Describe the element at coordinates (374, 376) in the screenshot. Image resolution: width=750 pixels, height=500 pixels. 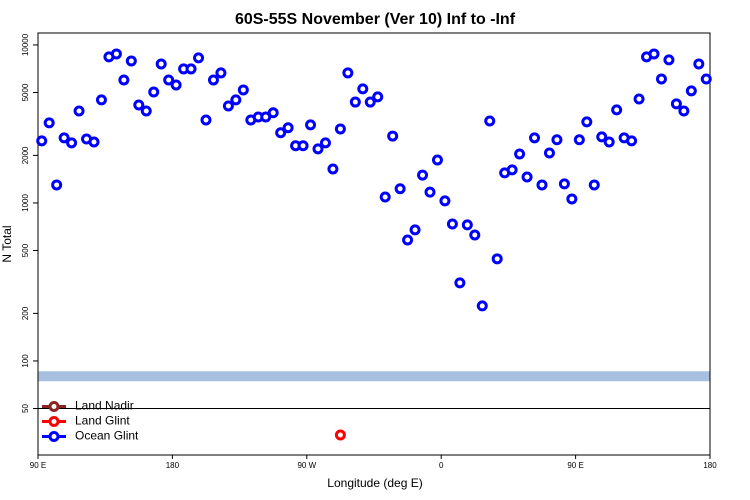
I see `reference-band` at that location.